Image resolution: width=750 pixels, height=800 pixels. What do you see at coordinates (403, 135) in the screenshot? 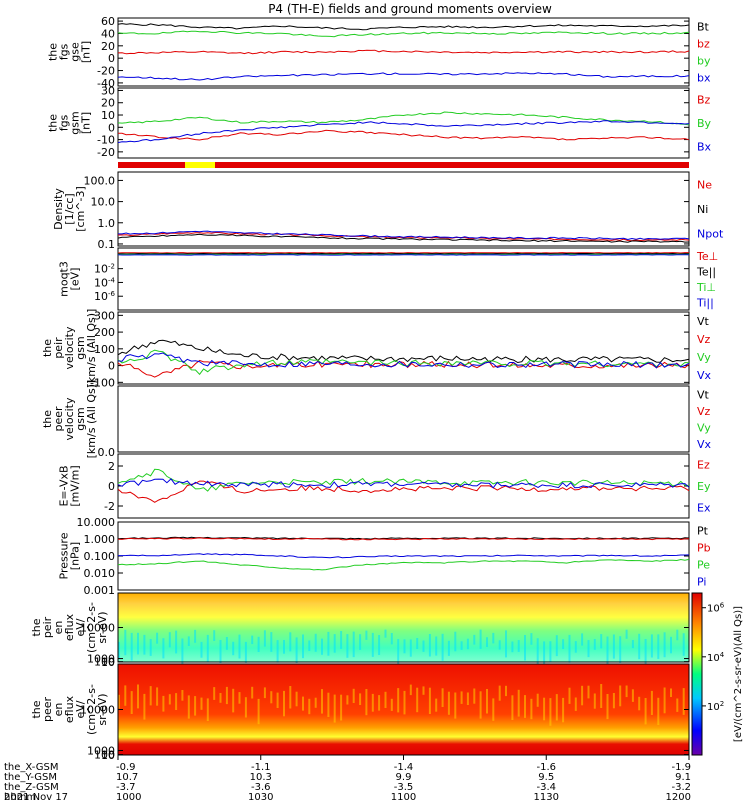
I see `fgs-gsm-series-Bz` at bounding box center [403, 135].